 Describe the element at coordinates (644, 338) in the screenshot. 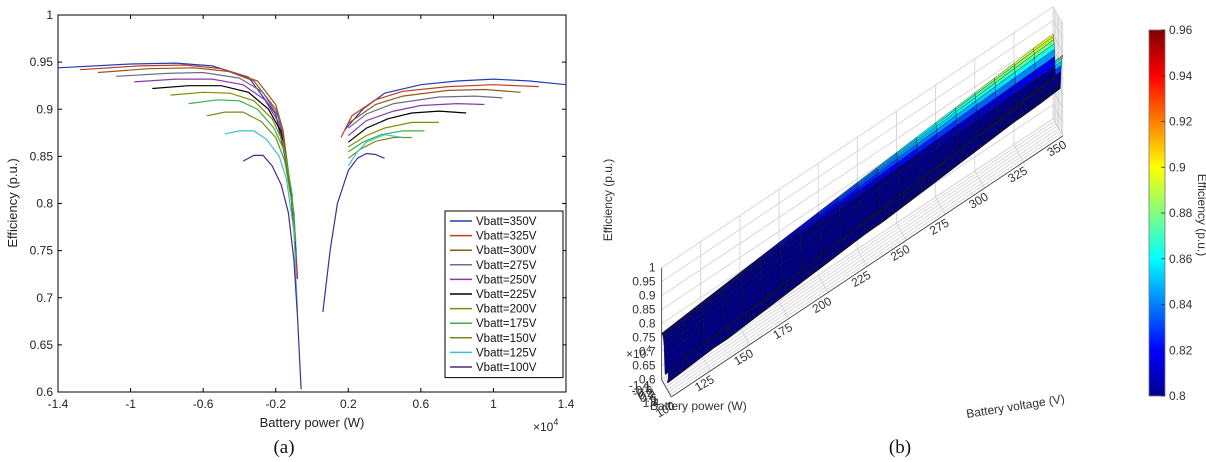

I see `z-tick-label-b-3: 0.75` at that location.